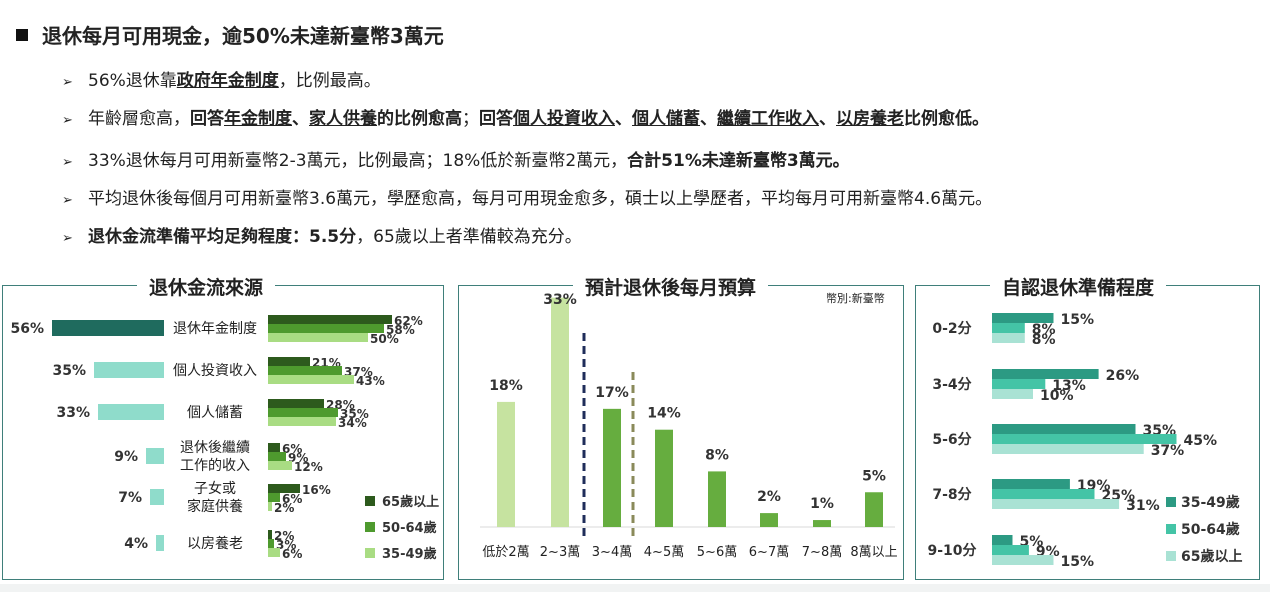  Describe the element at coordinates (136, 544) in the screenshot. I see `total-label: 4%` at that location.